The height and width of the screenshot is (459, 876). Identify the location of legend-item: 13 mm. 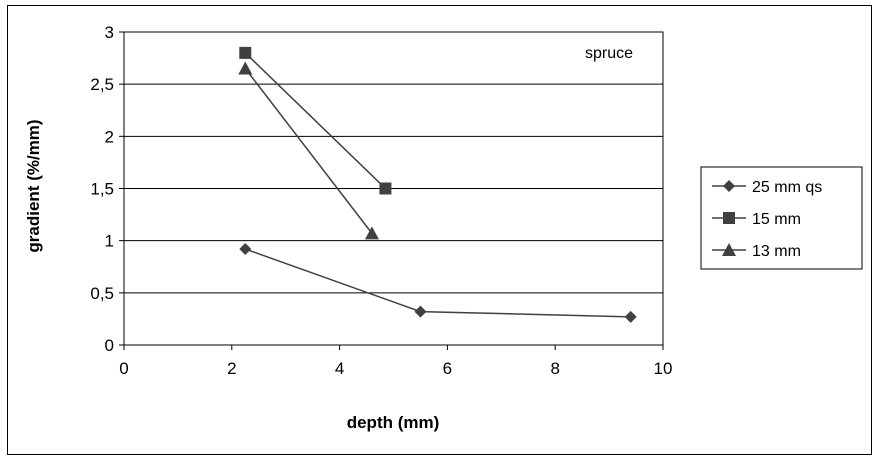
(756, 251).